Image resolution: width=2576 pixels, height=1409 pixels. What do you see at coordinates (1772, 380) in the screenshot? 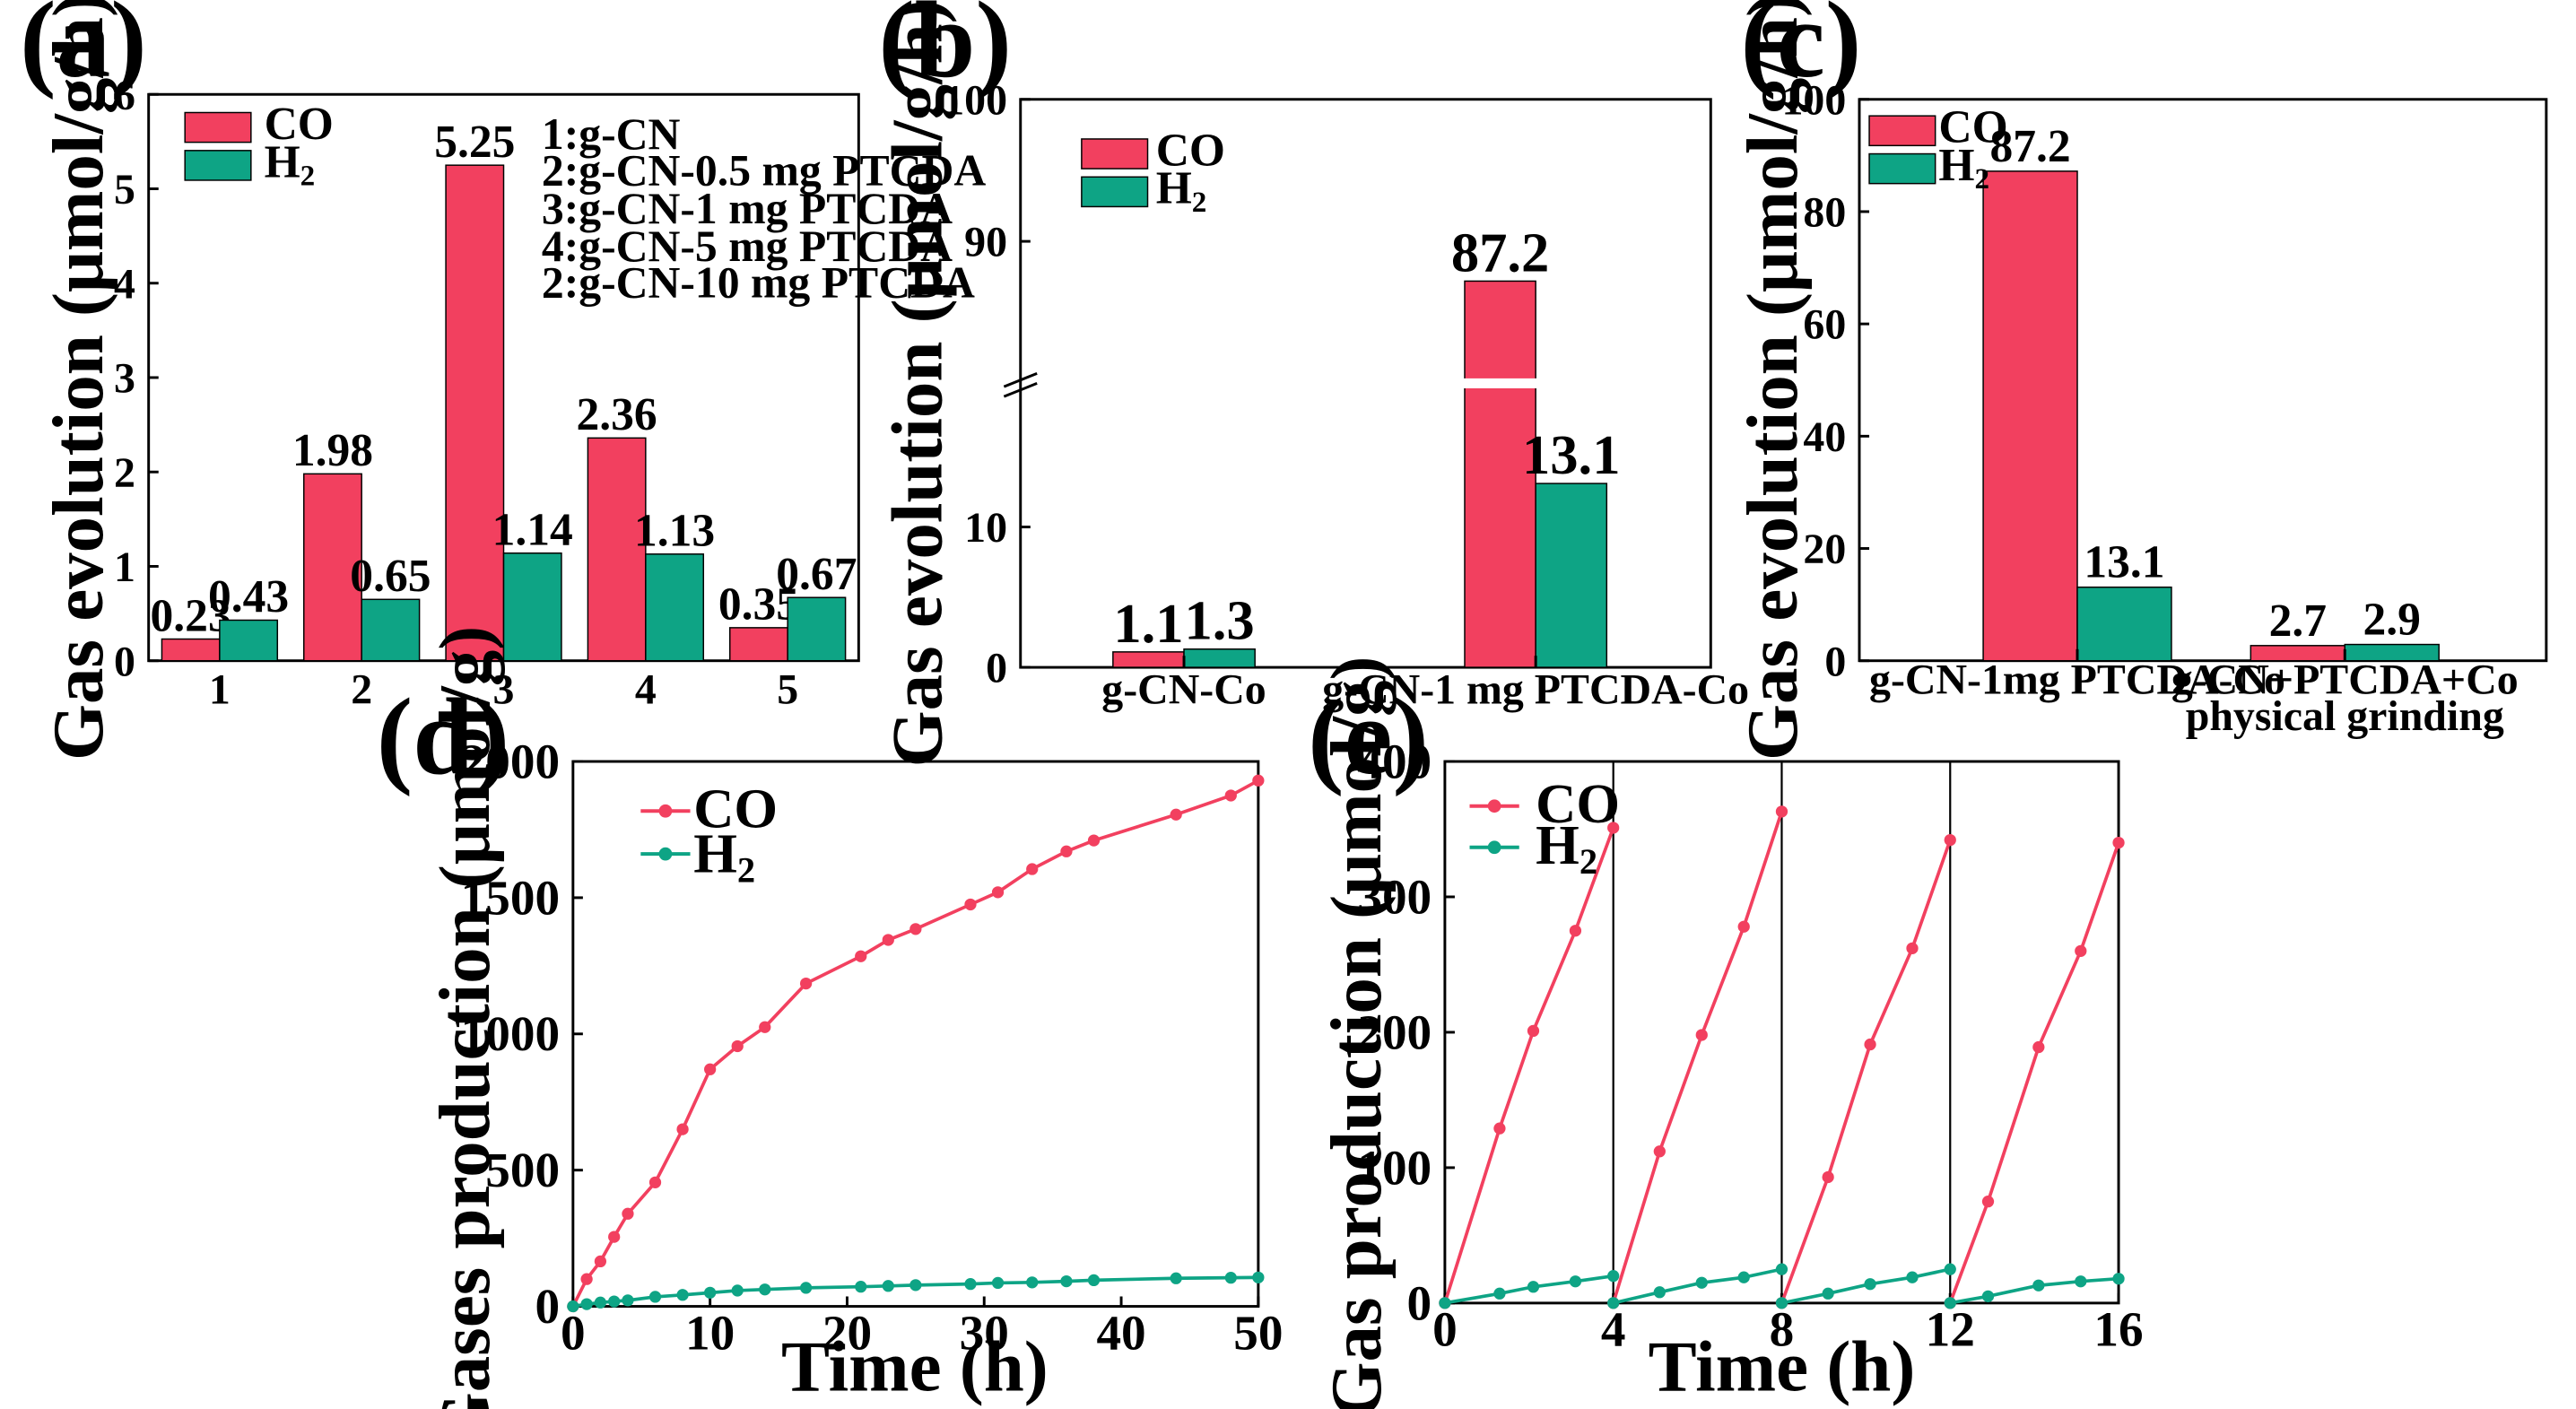
I see `panel-c-ylabel: Gas evolution (μmol/g/h)` at bounding box center [1772, 380].